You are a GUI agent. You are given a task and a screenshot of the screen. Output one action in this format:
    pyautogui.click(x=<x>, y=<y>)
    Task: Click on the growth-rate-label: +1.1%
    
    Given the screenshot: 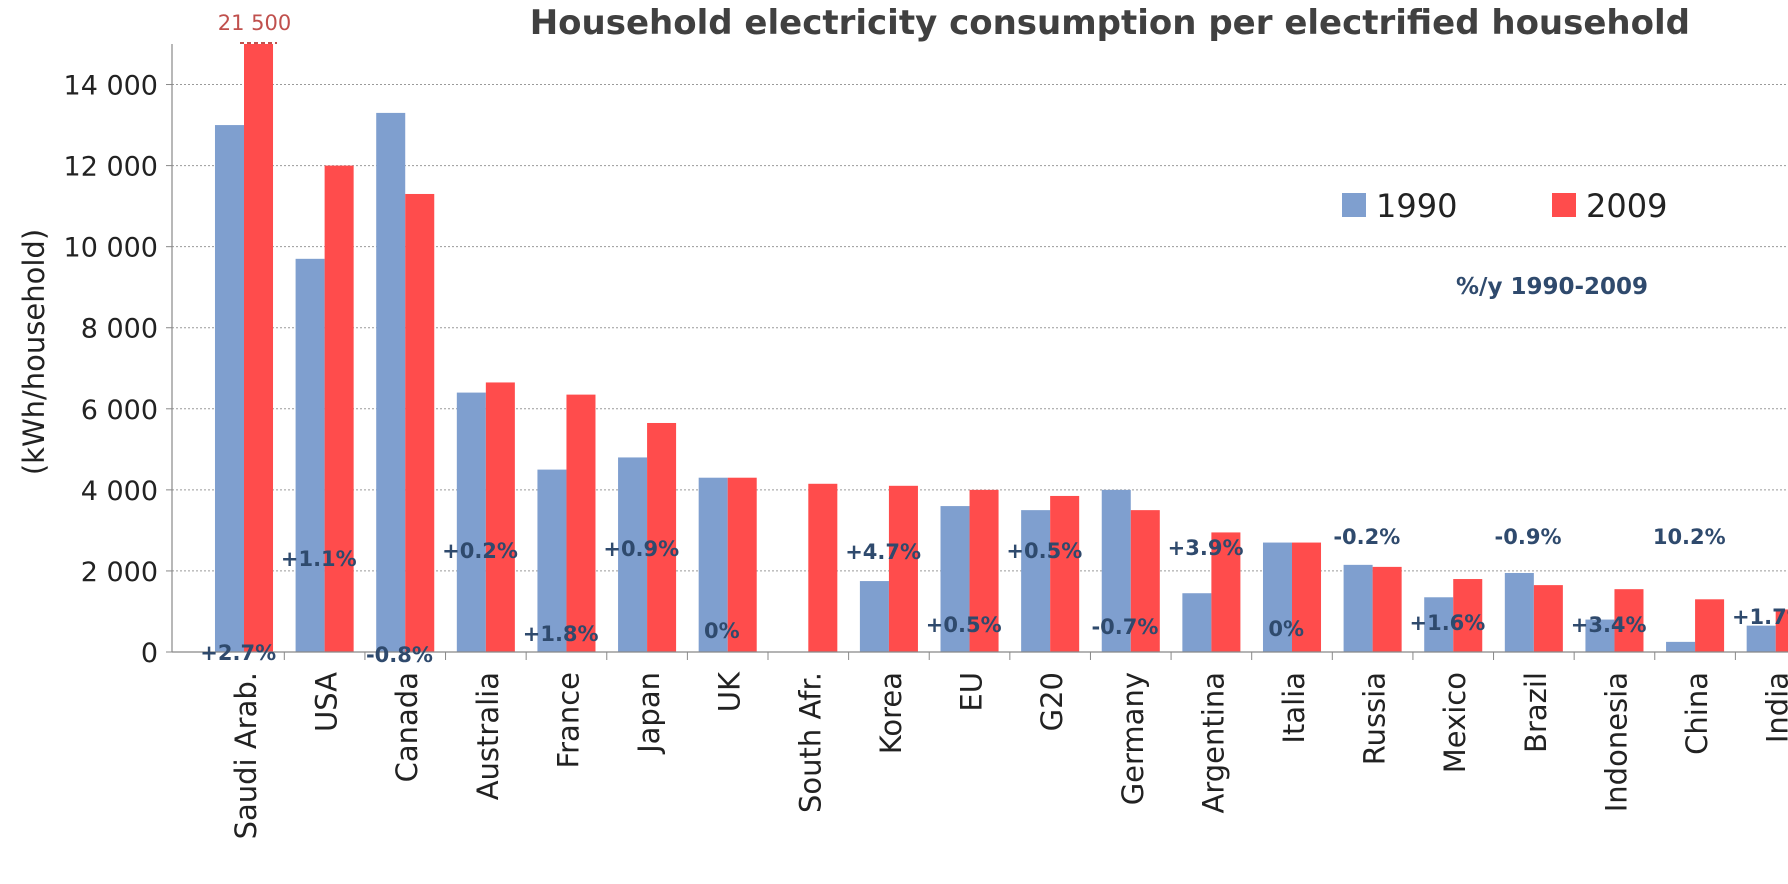 What is the action you would take?
    pyautogui.click(x=319, y=559)
    